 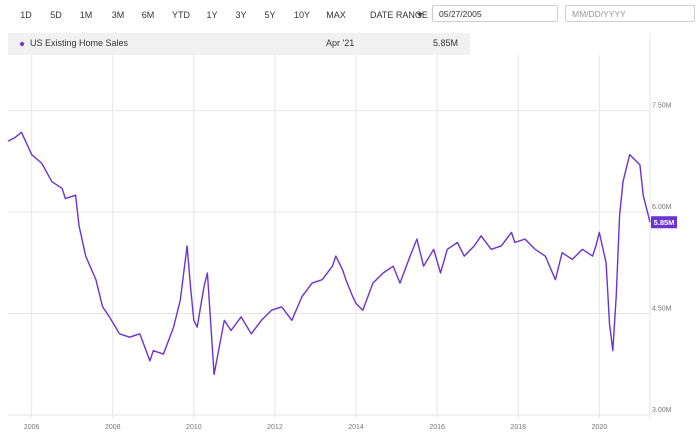 What do you see at coordinates (315, 427) in the screenshot?
I see `x-axis: 2006 2008 2010 2012 2014 2016 2018 2020` at bounding box center [315, 427].